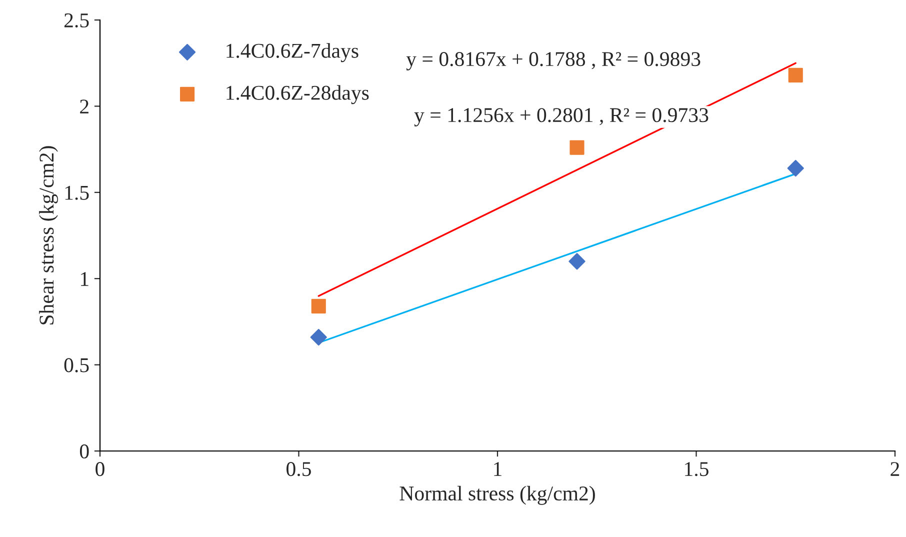 The width and height of the screenshot is (906, 537). What do you see at coordinates (84, 279) in the screenshot?
I see `y-tick-label: 1` at bounding box center [84, 279].